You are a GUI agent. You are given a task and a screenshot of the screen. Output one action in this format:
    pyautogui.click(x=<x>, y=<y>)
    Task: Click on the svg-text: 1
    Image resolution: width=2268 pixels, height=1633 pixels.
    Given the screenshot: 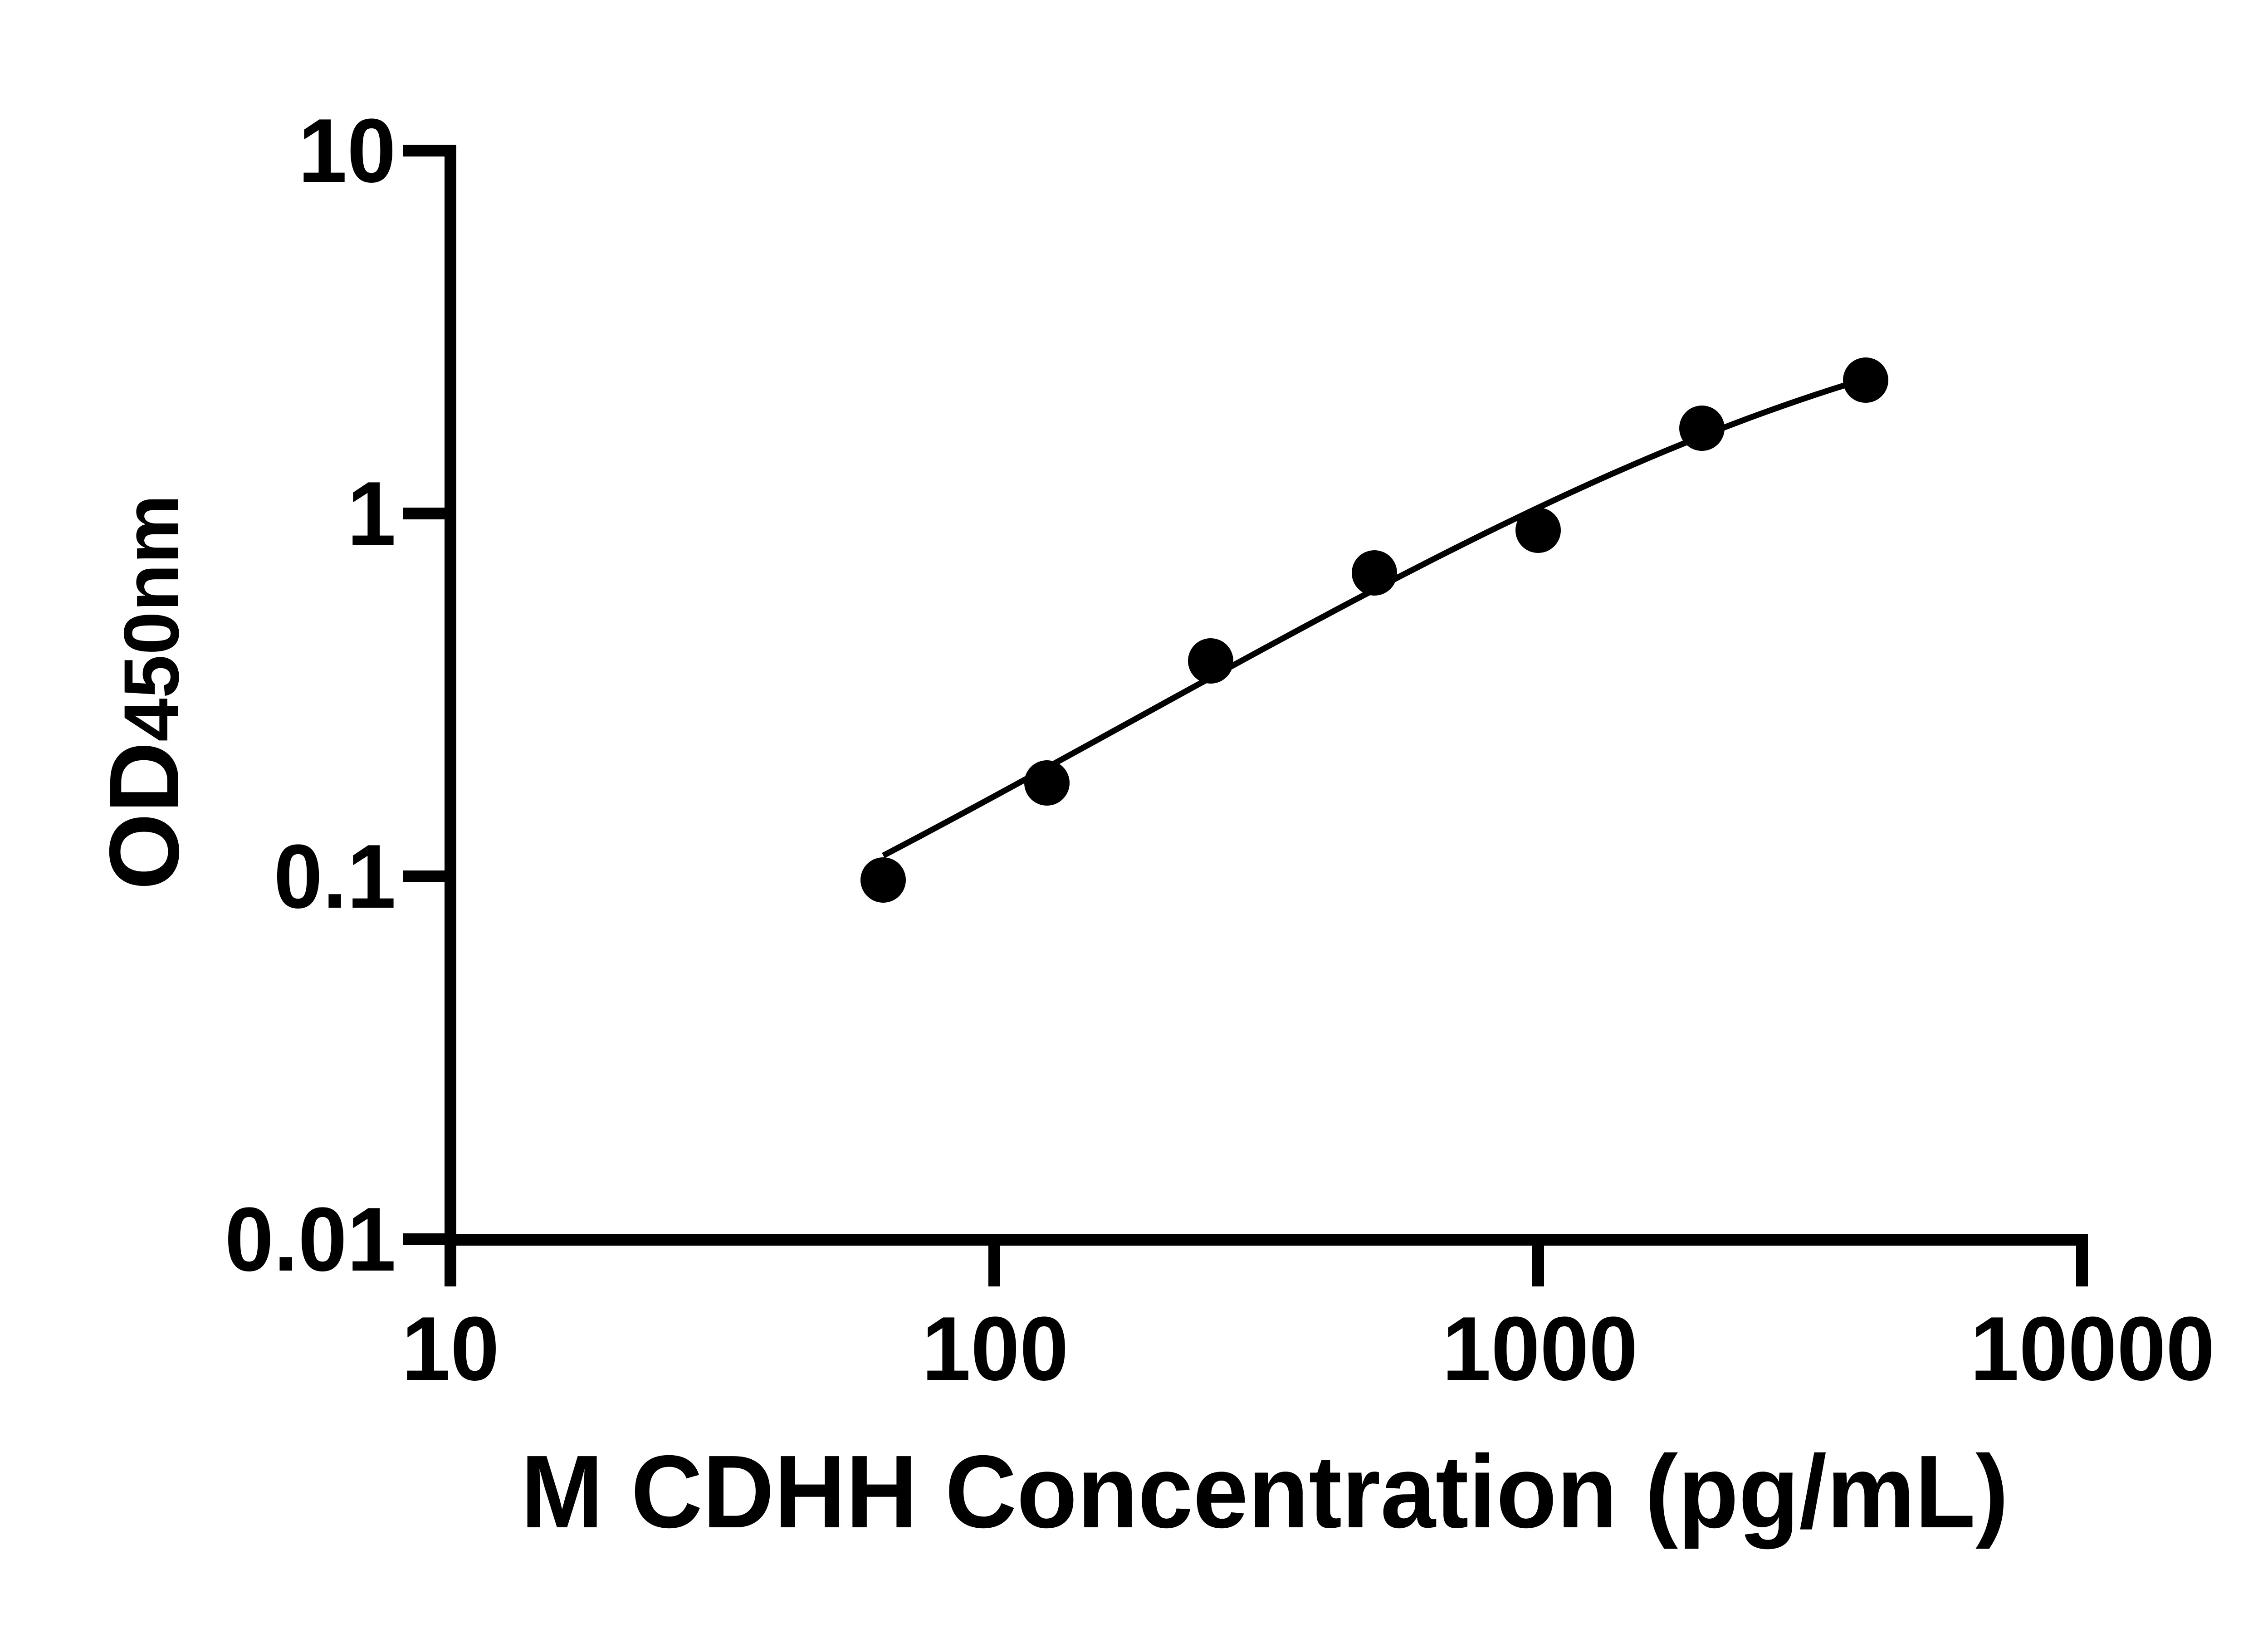 What is the action you would take?
    pyautogui.click(x=372, y=513)
    